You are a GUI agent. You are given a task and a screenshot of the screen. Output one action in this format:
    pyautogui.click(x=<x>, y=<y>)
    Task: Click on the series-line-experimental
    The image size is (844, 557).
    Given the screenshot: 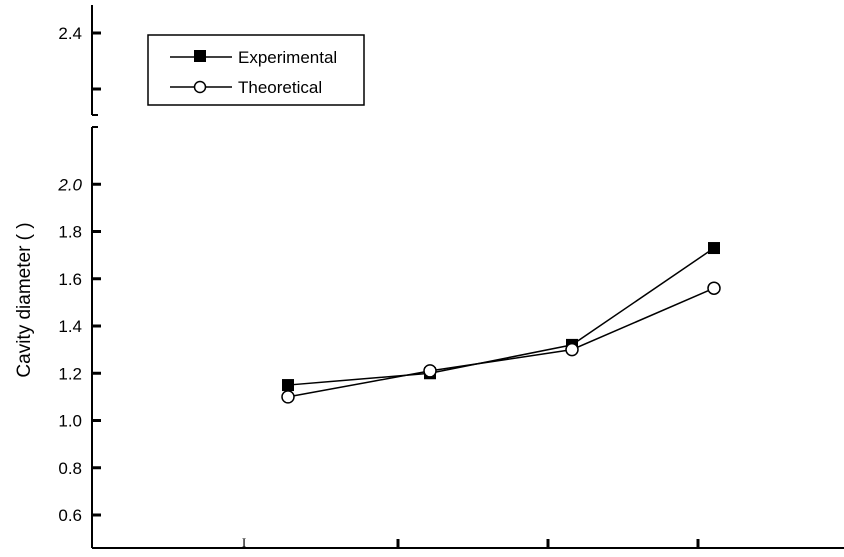 What is the action you would take?
    pyautogui.click(x=501, y=316)
    